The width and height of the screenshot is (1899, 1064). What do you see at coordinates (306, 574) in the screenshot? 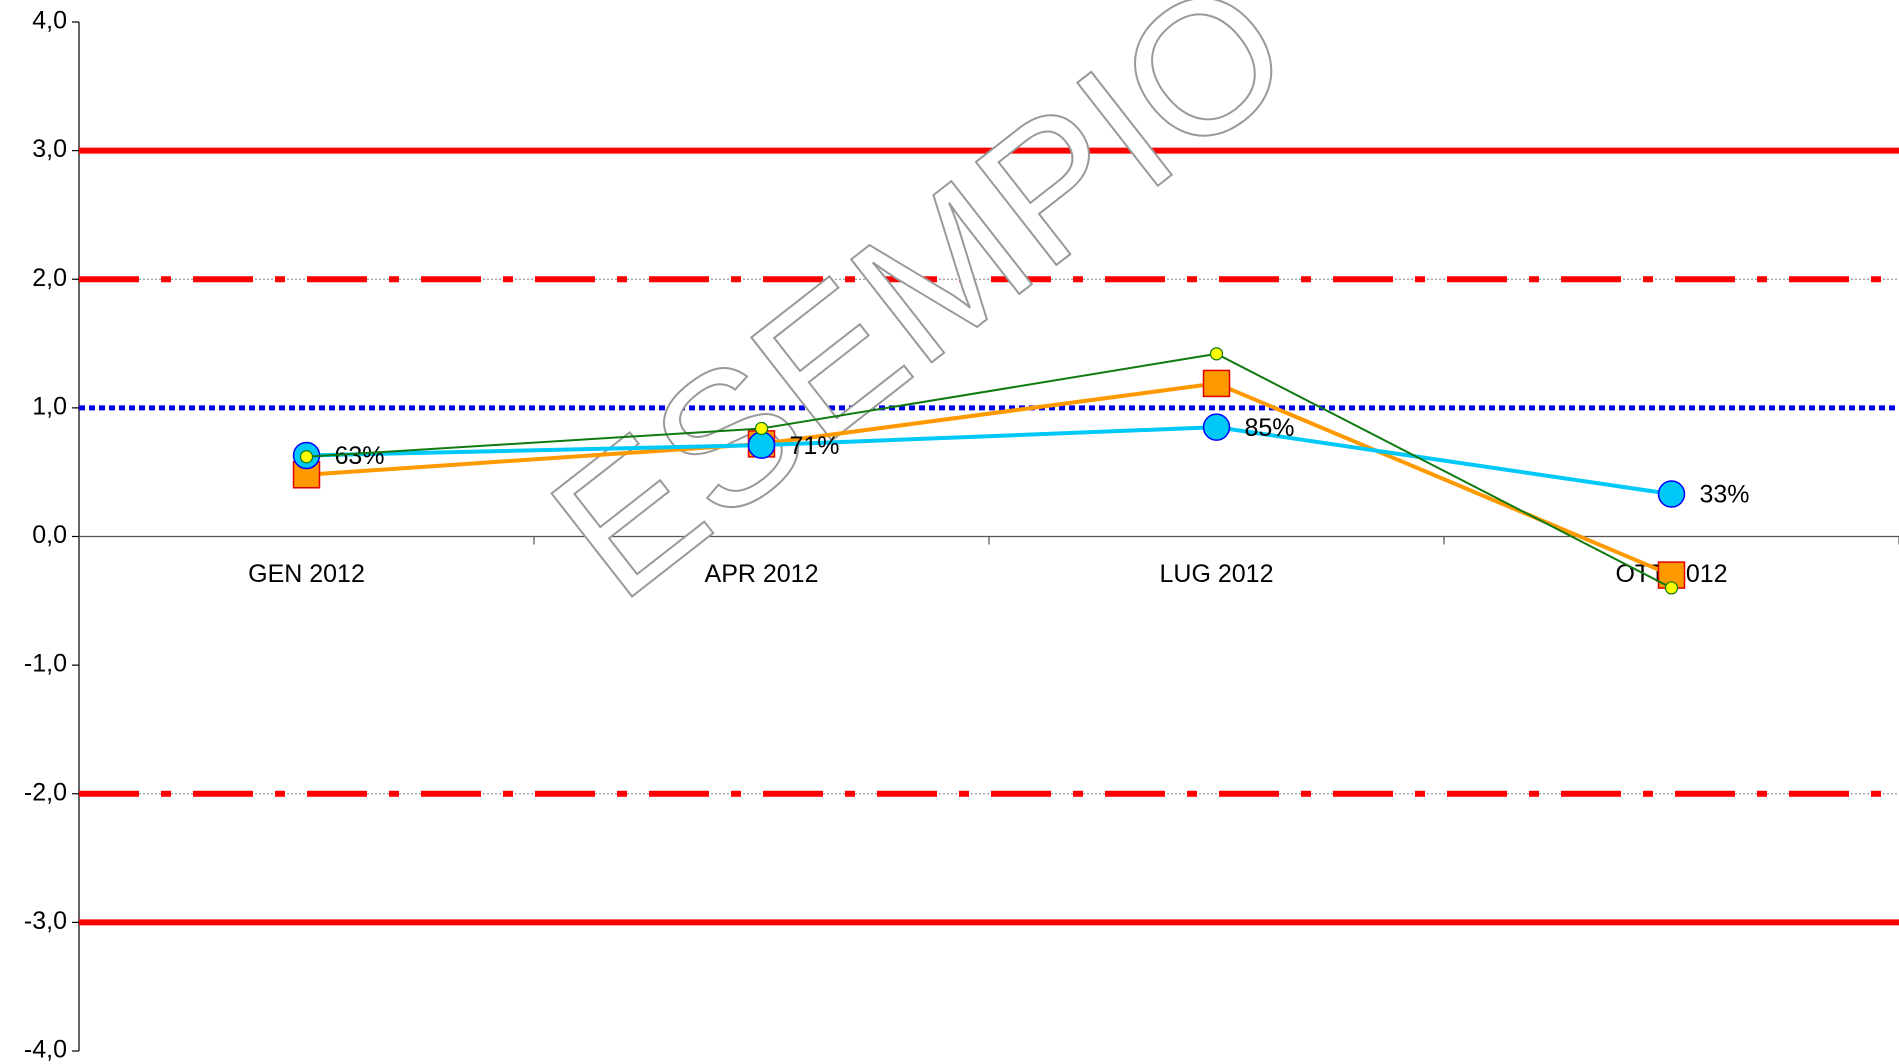
I see `x-tick-label: GEN 2012` at bounding box center [306, 574].